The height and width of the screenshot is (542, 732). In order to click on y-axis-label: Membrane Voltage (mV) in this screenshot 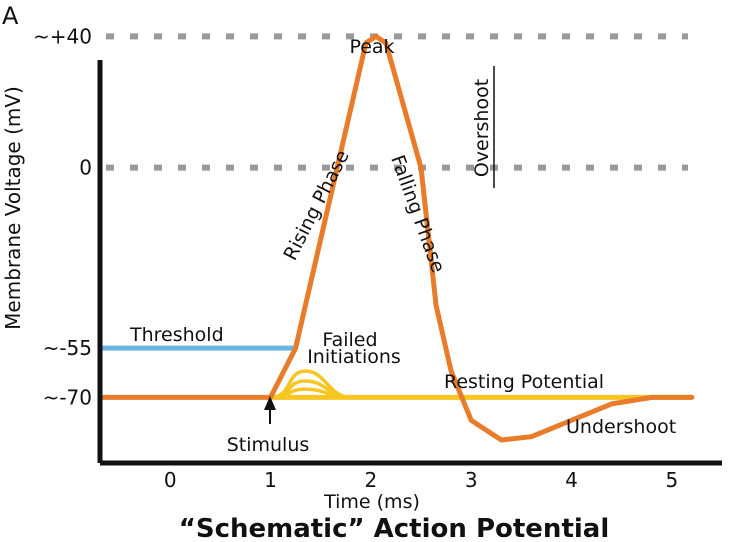, I will do `click(13, 208)`.